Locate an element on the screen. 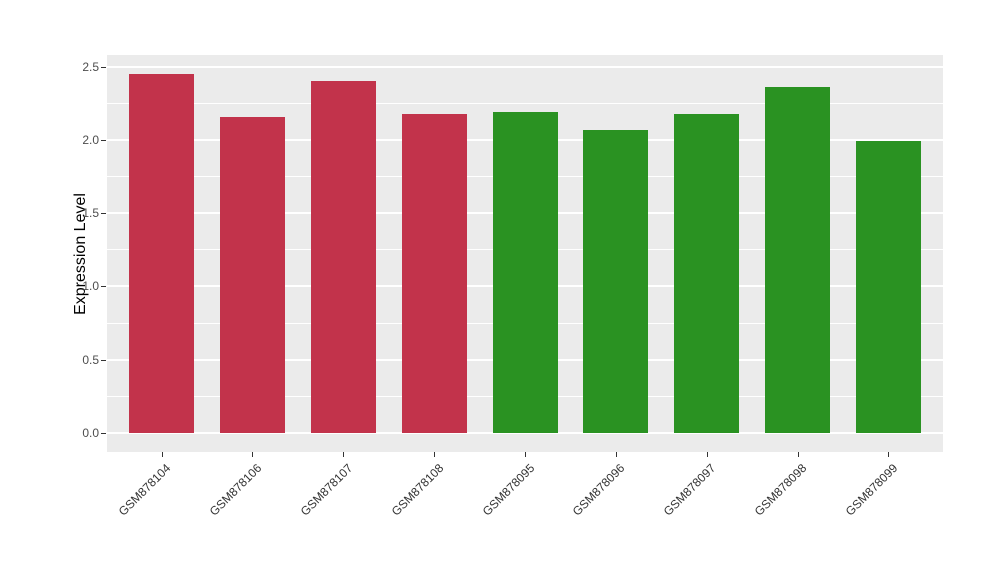 This screenshot has width=1000, height=580. x-tick-label: GSM878096 is located at coordinates (599, 490).